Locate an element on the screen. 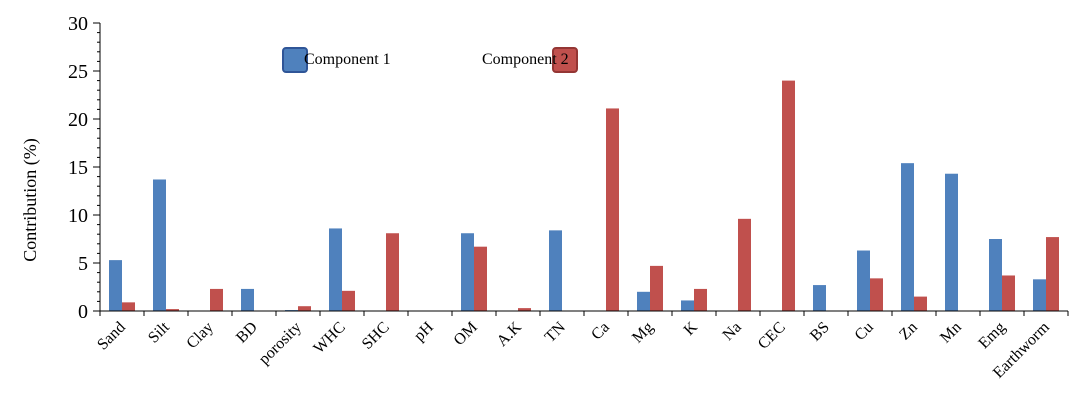 The height and width of the screenshot is (402, 1070). bar-2-zn is located at coordinates (920, 303).